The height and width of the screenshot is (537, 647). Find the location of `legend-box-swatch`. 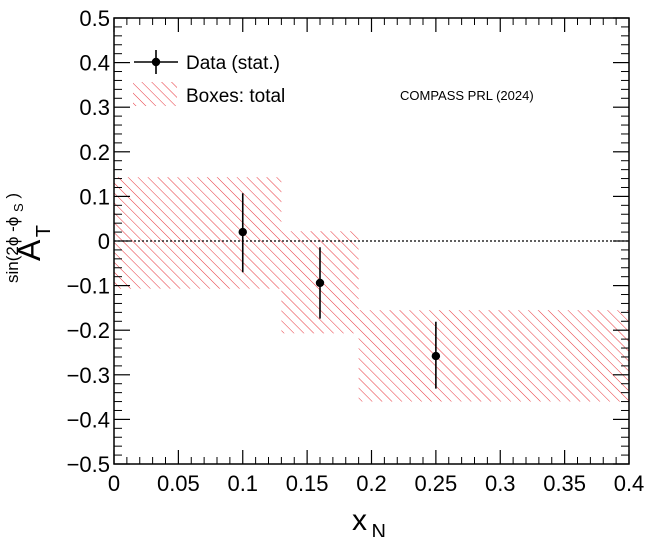

legend-box-swatch is located at coordinates (155, 94).